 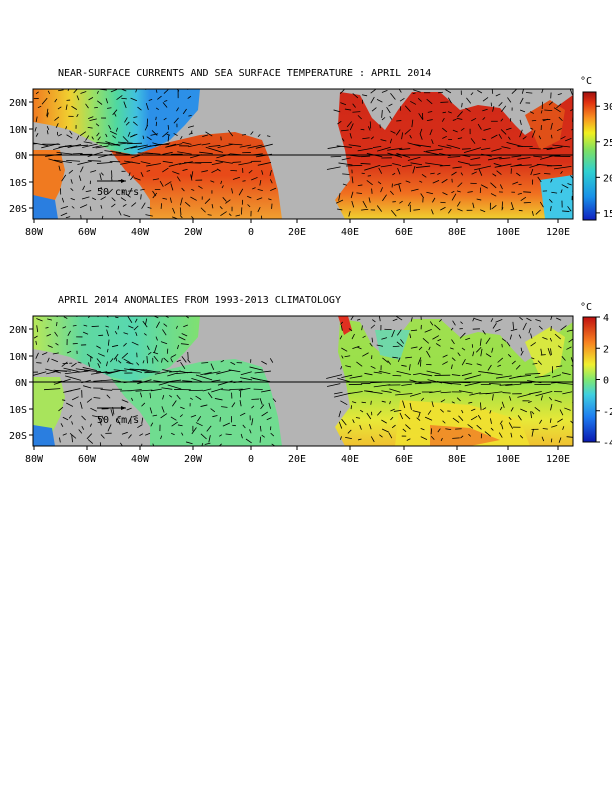 What do you see at coordinates (140, 459) in the screenshot?
I see `x-tick-label: 40W` at bounding box center [140, 459].